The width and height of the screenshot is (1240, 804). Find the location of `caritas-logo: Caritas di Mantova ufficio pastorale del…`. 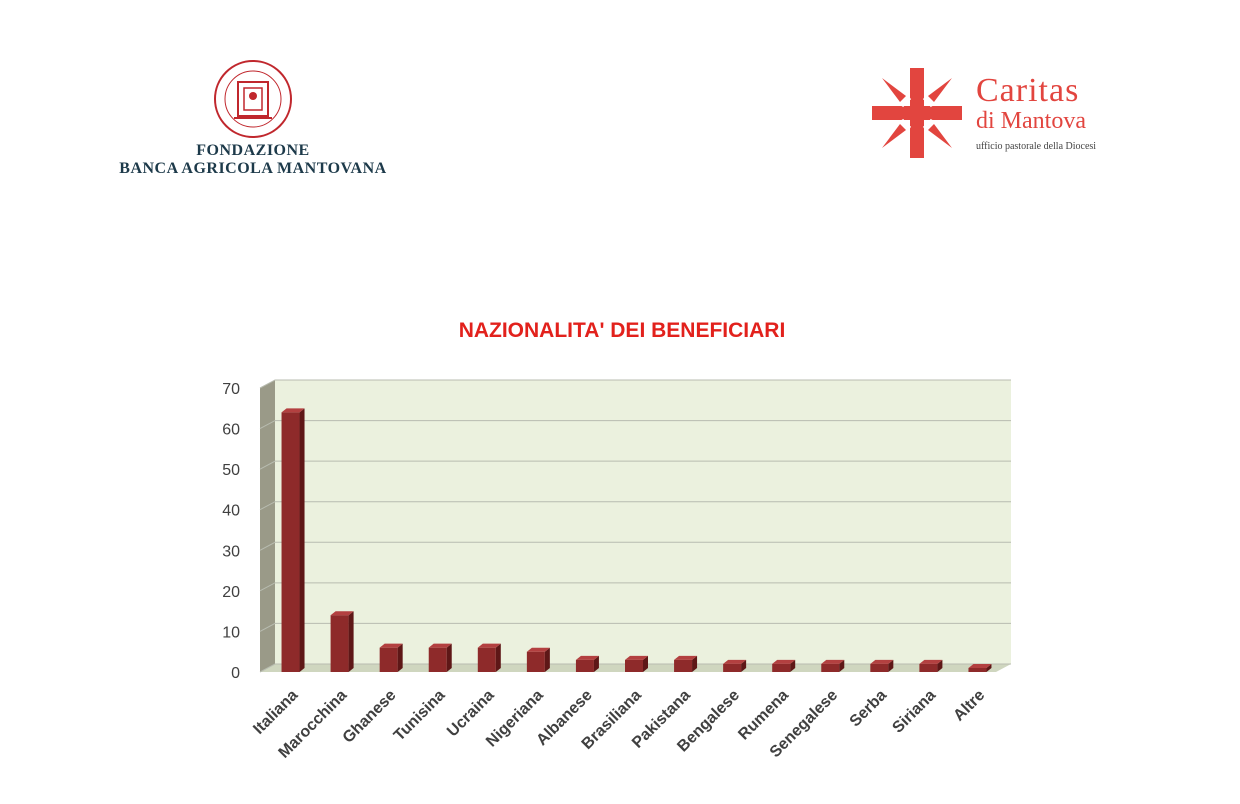

caritas-logo: Caritas di Mantova ufficio pastorale del… is located at coordinates (995, 116).